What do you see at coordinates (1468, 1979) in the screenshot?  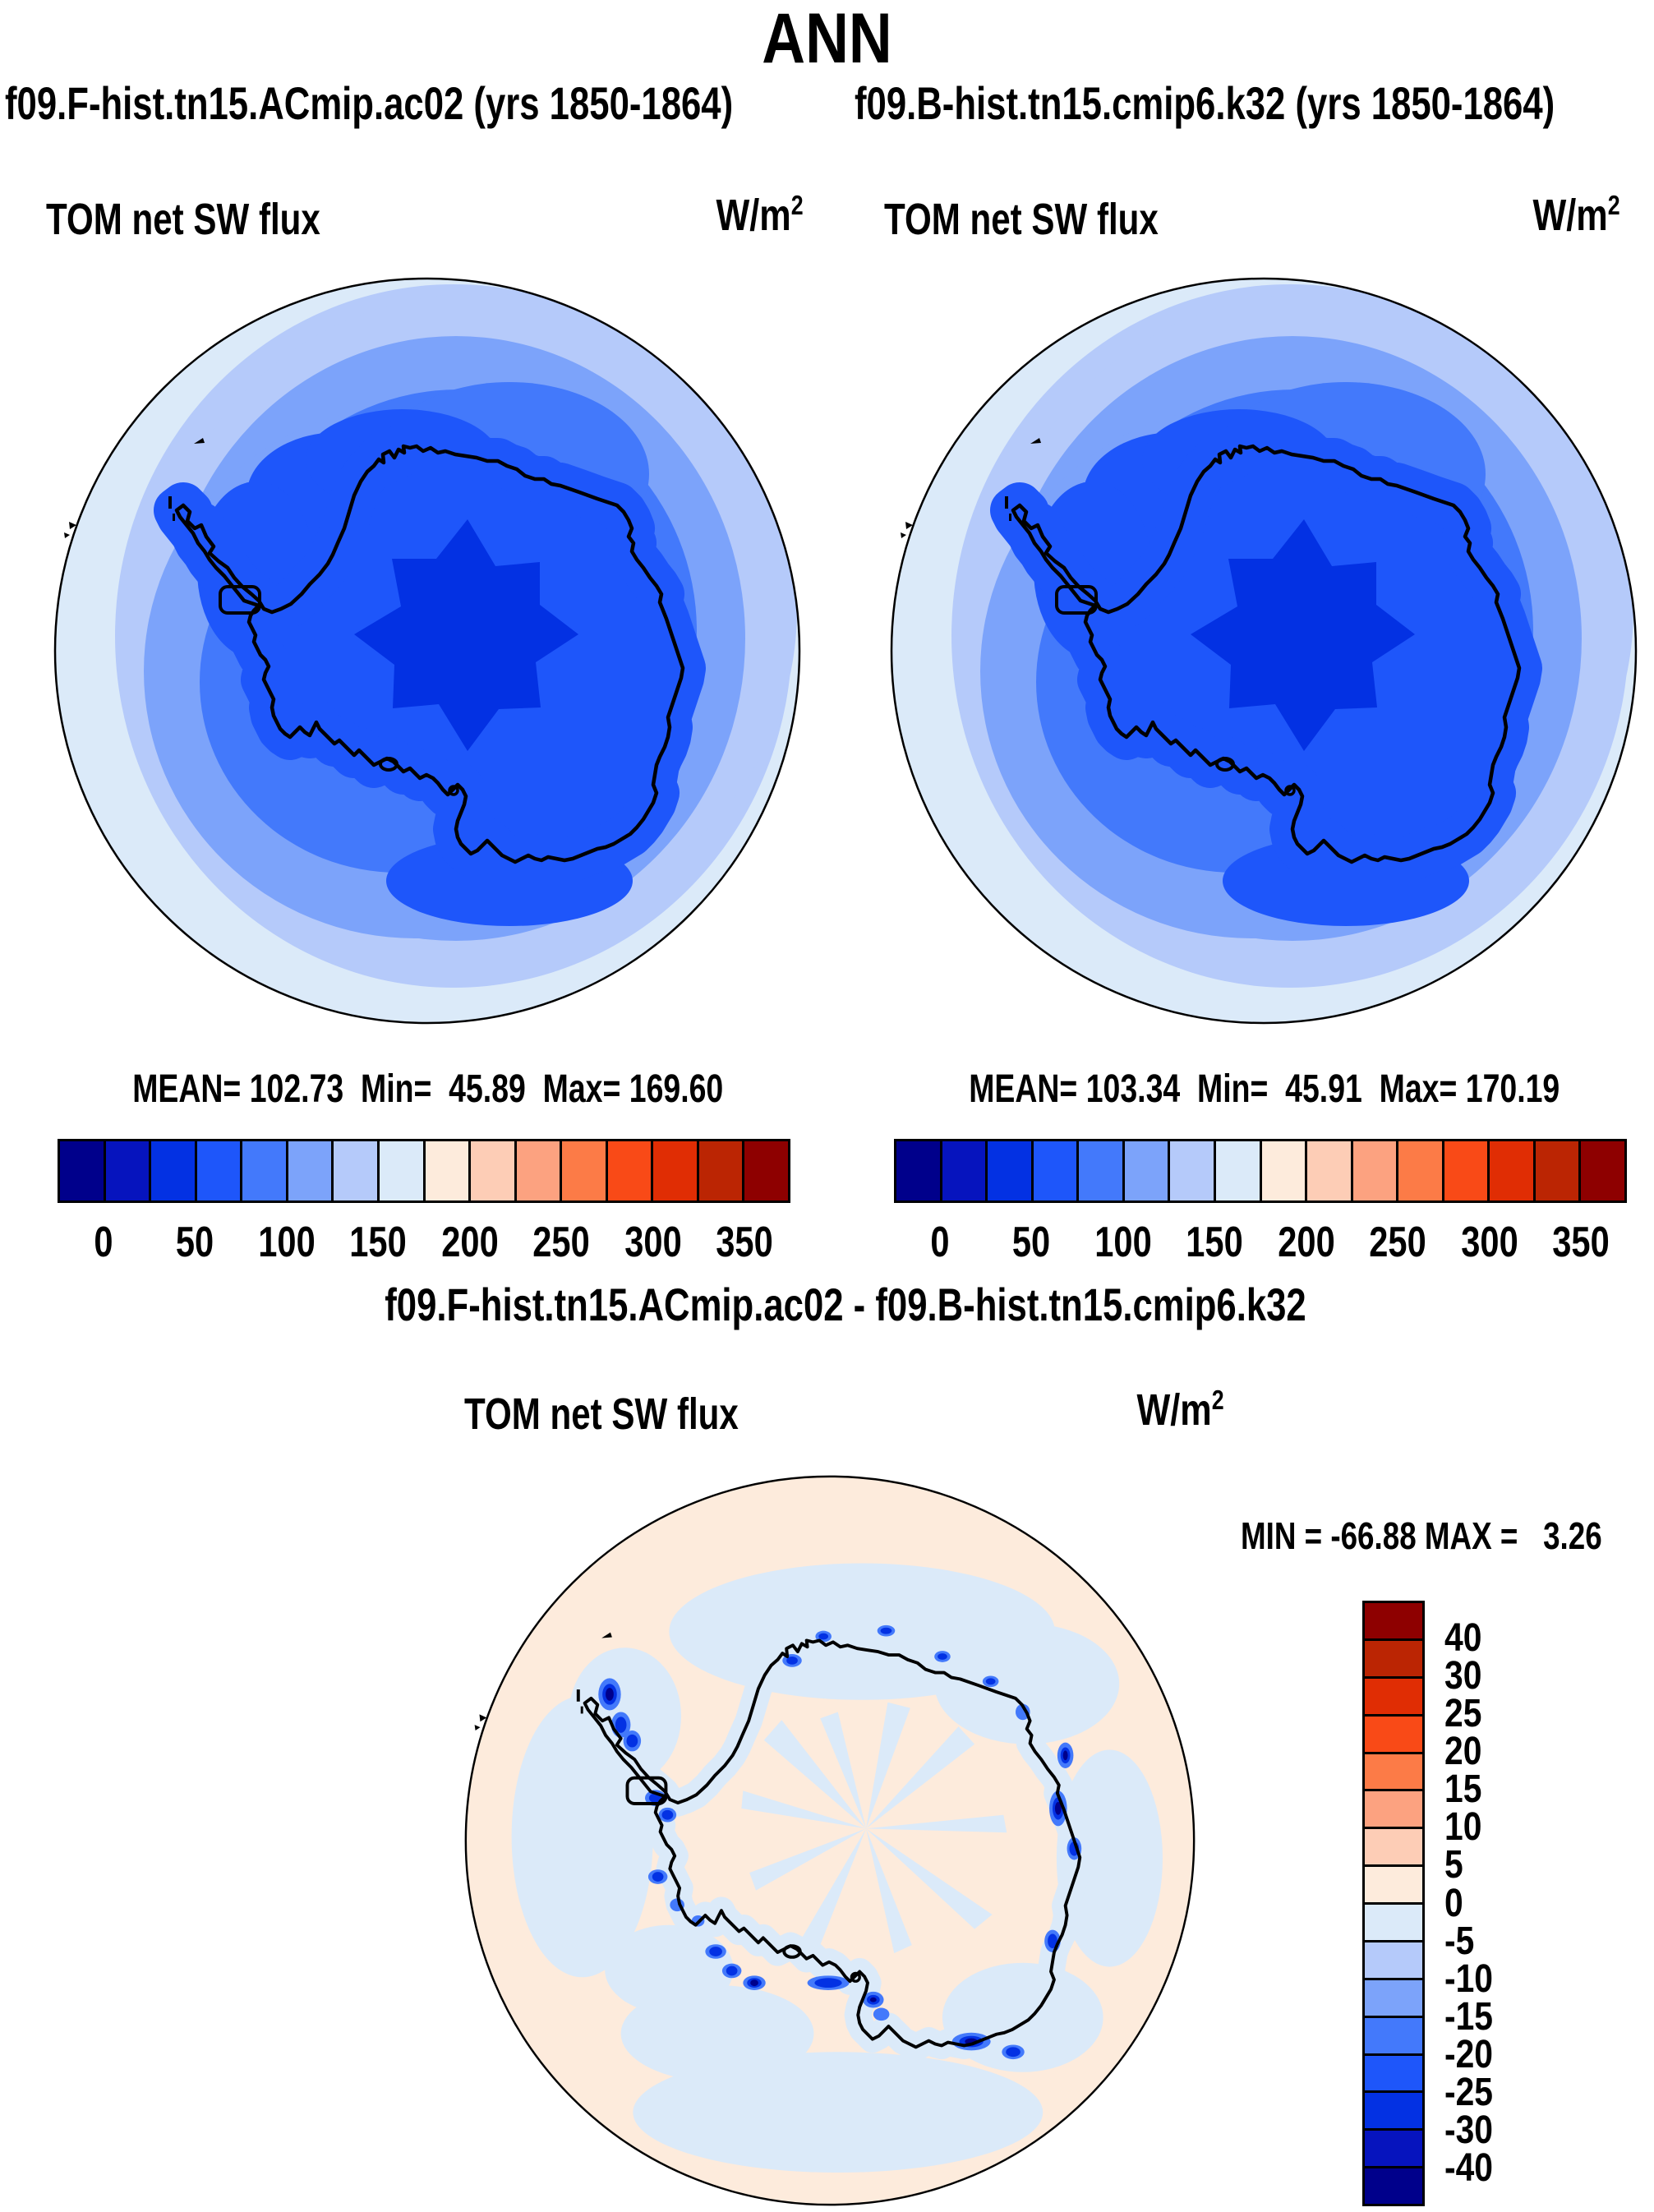 I see `colorbar-tick-label: -10` at bounding box center [1468, 1979].